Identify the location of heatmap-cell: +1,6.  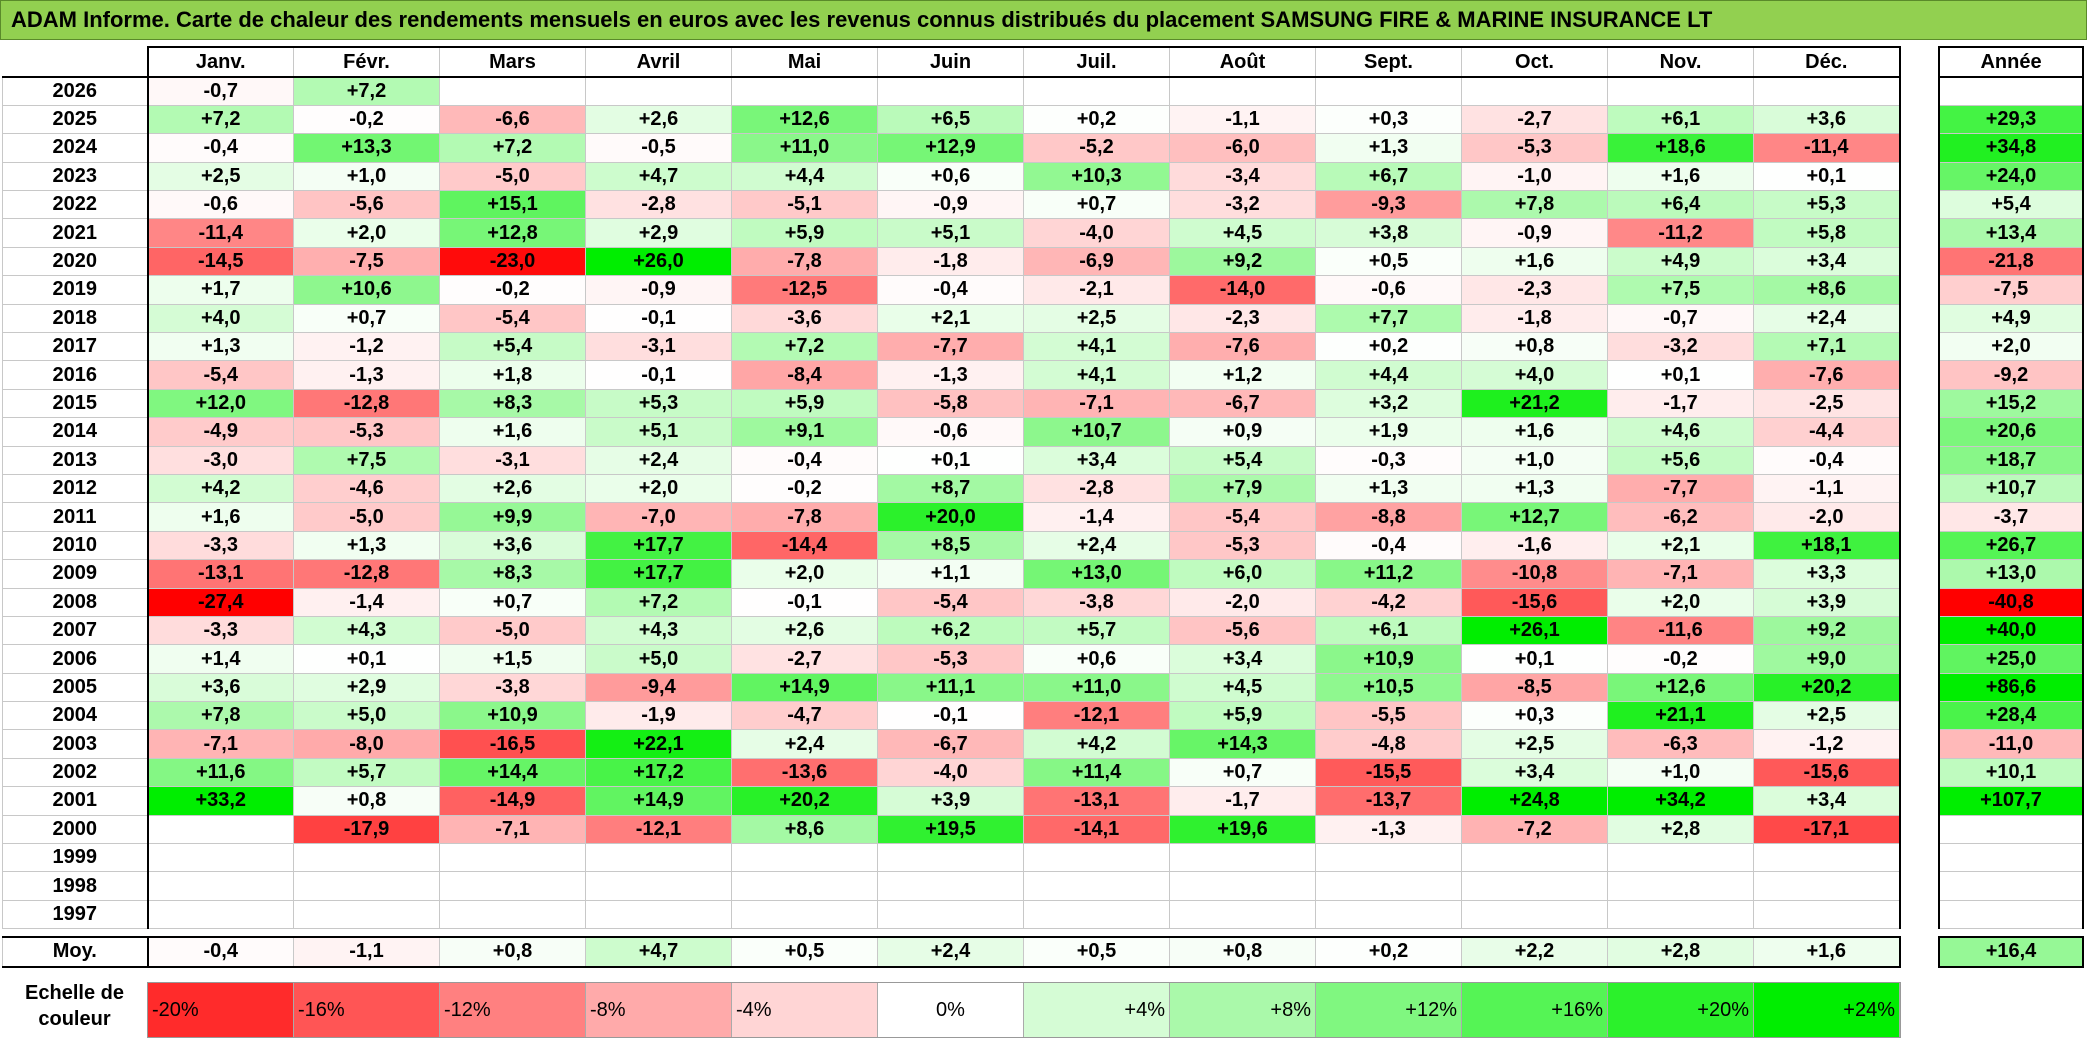
(1680, 176).